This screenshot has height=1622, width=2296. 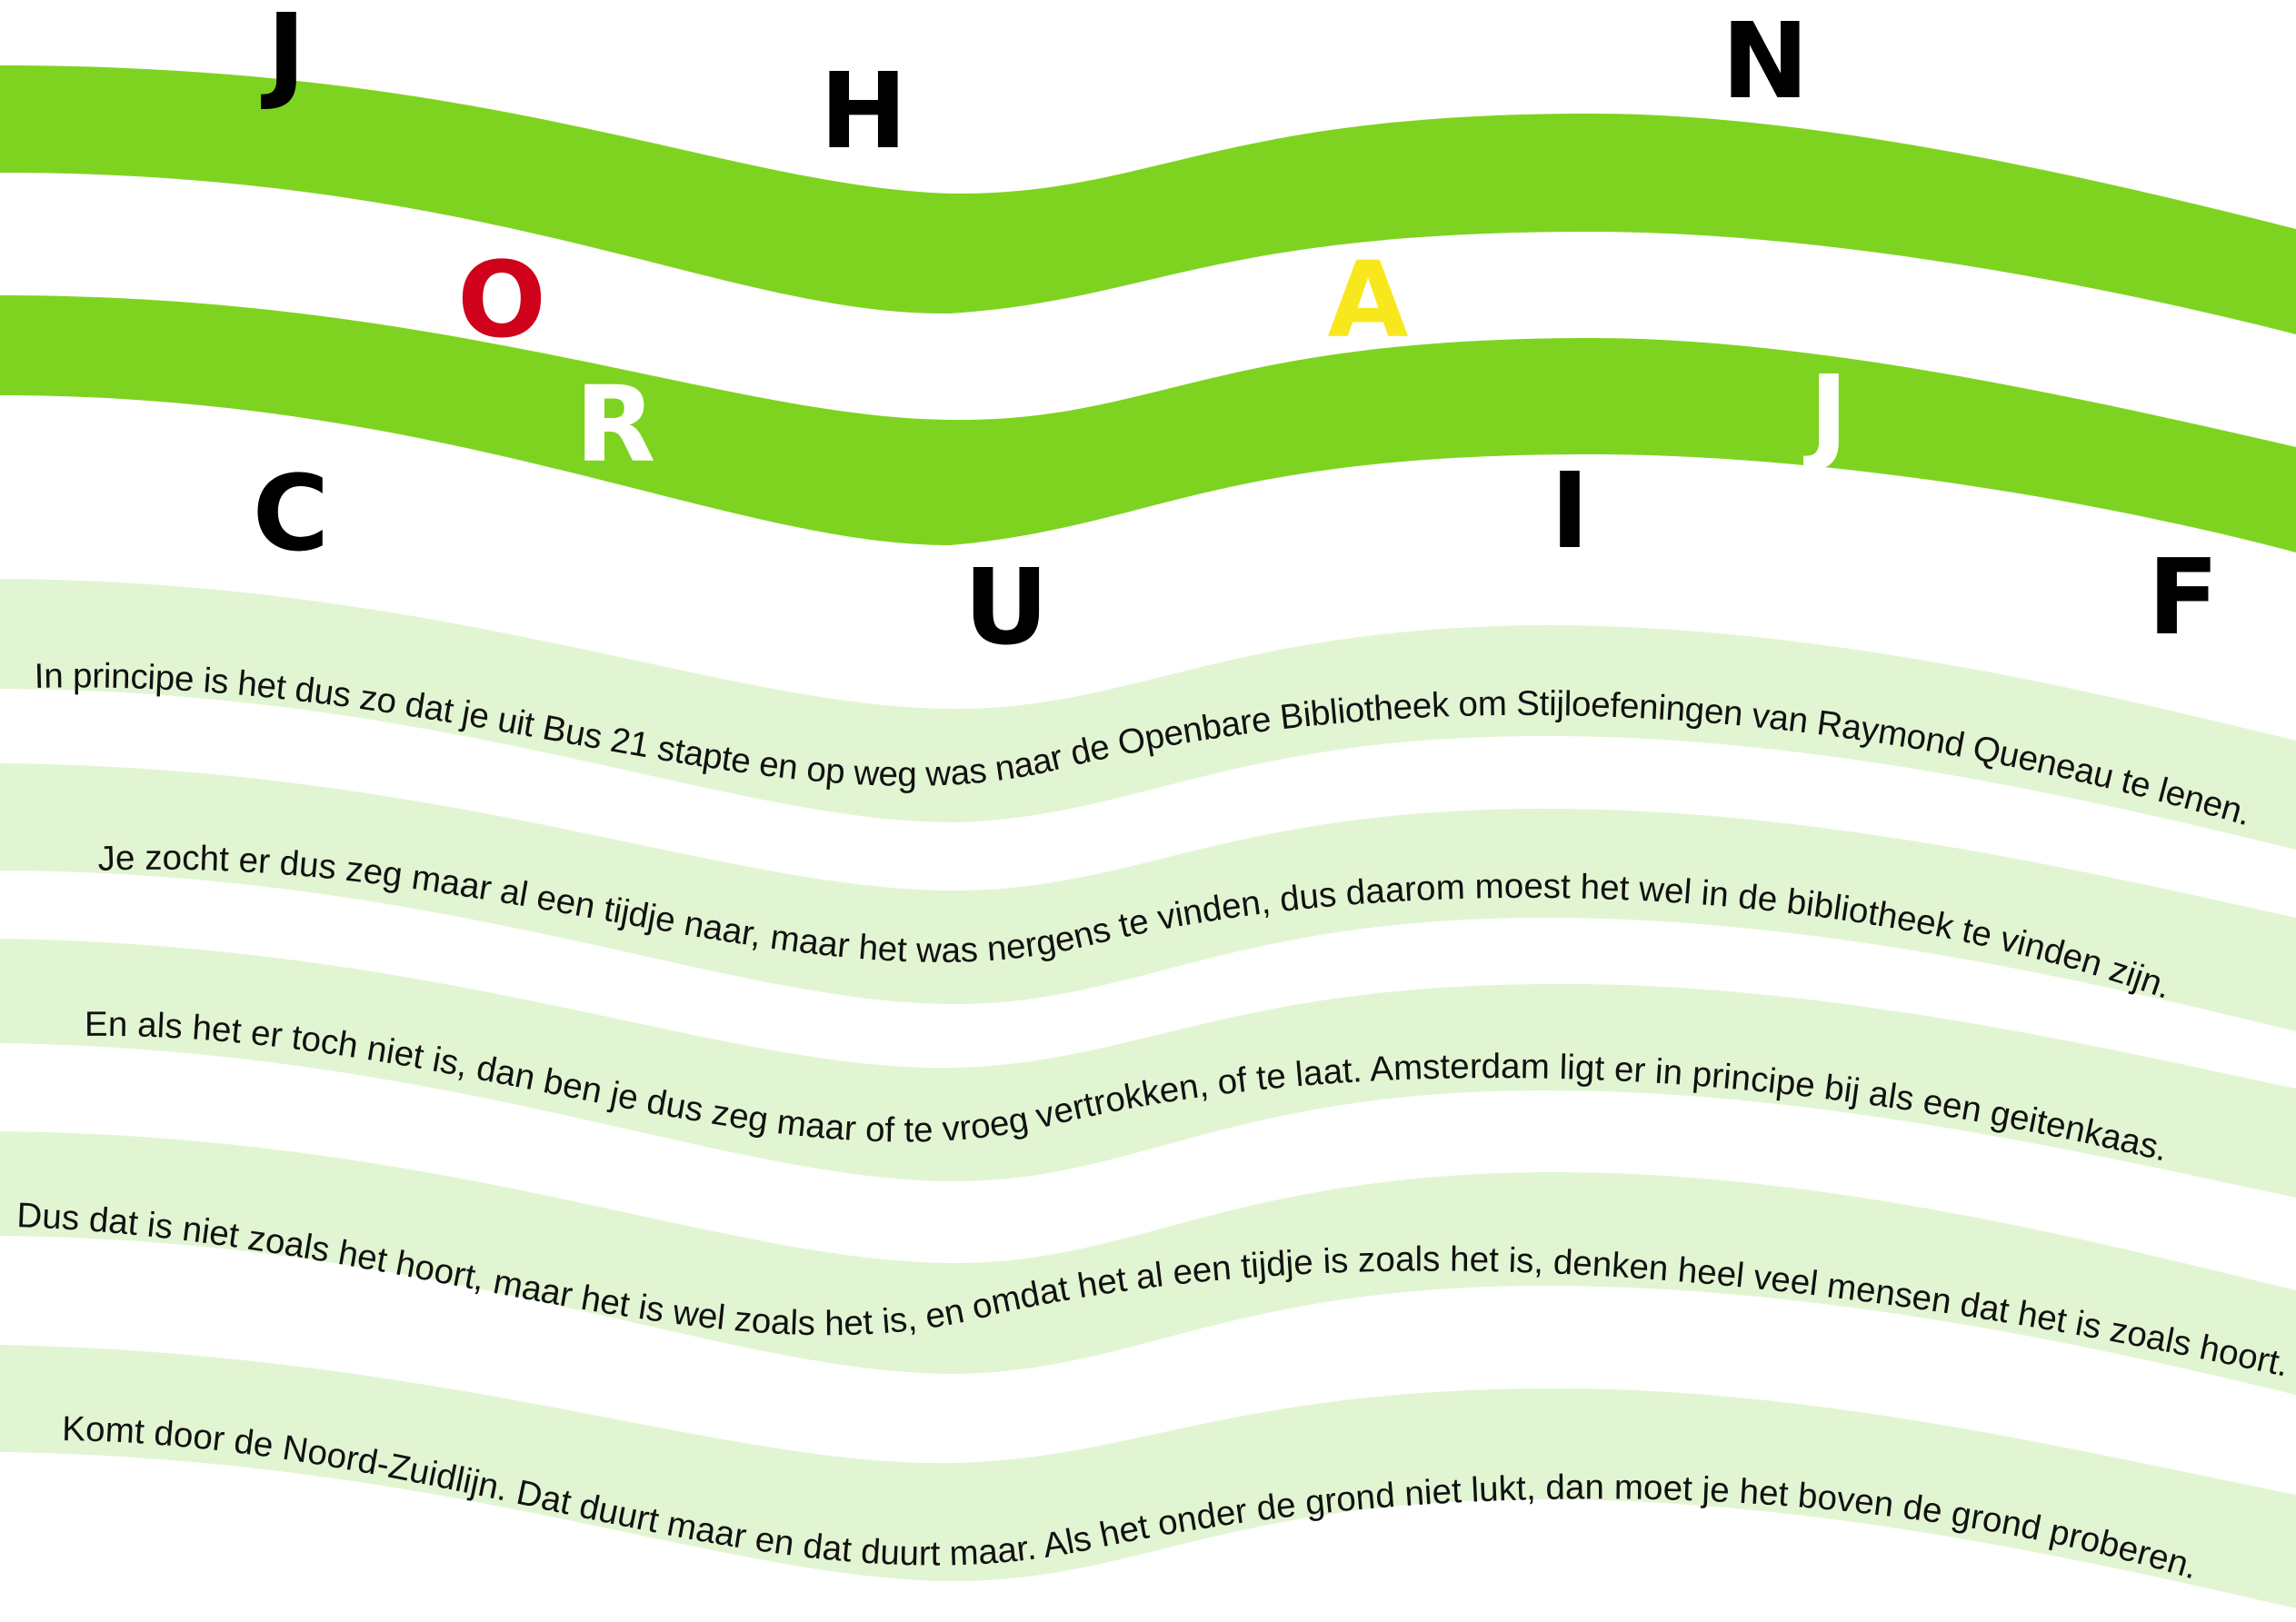 I want to click on letter-c: C, so click(x=291, y=514).